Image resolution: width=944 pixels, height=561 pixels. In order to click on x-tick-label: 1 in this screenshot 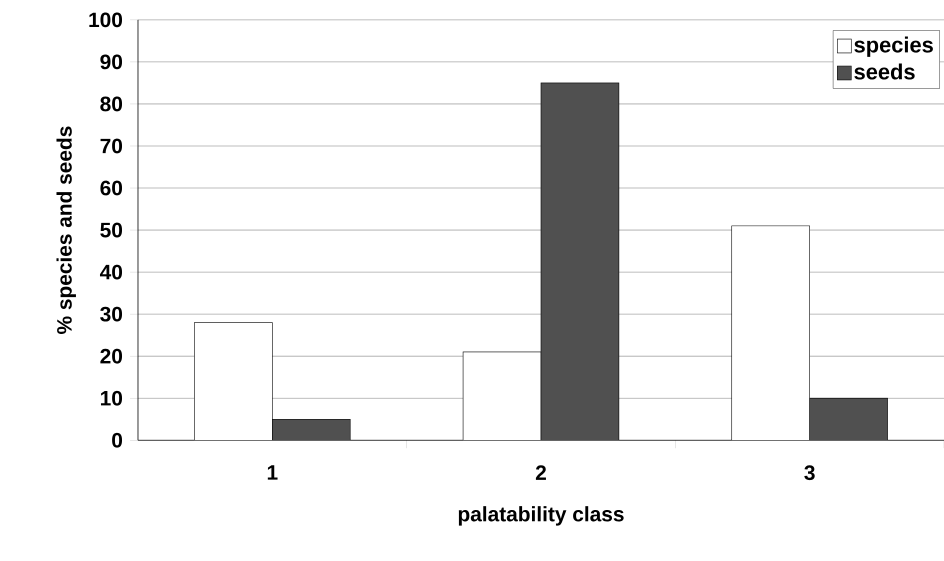, I will do `click(273, 473)`.